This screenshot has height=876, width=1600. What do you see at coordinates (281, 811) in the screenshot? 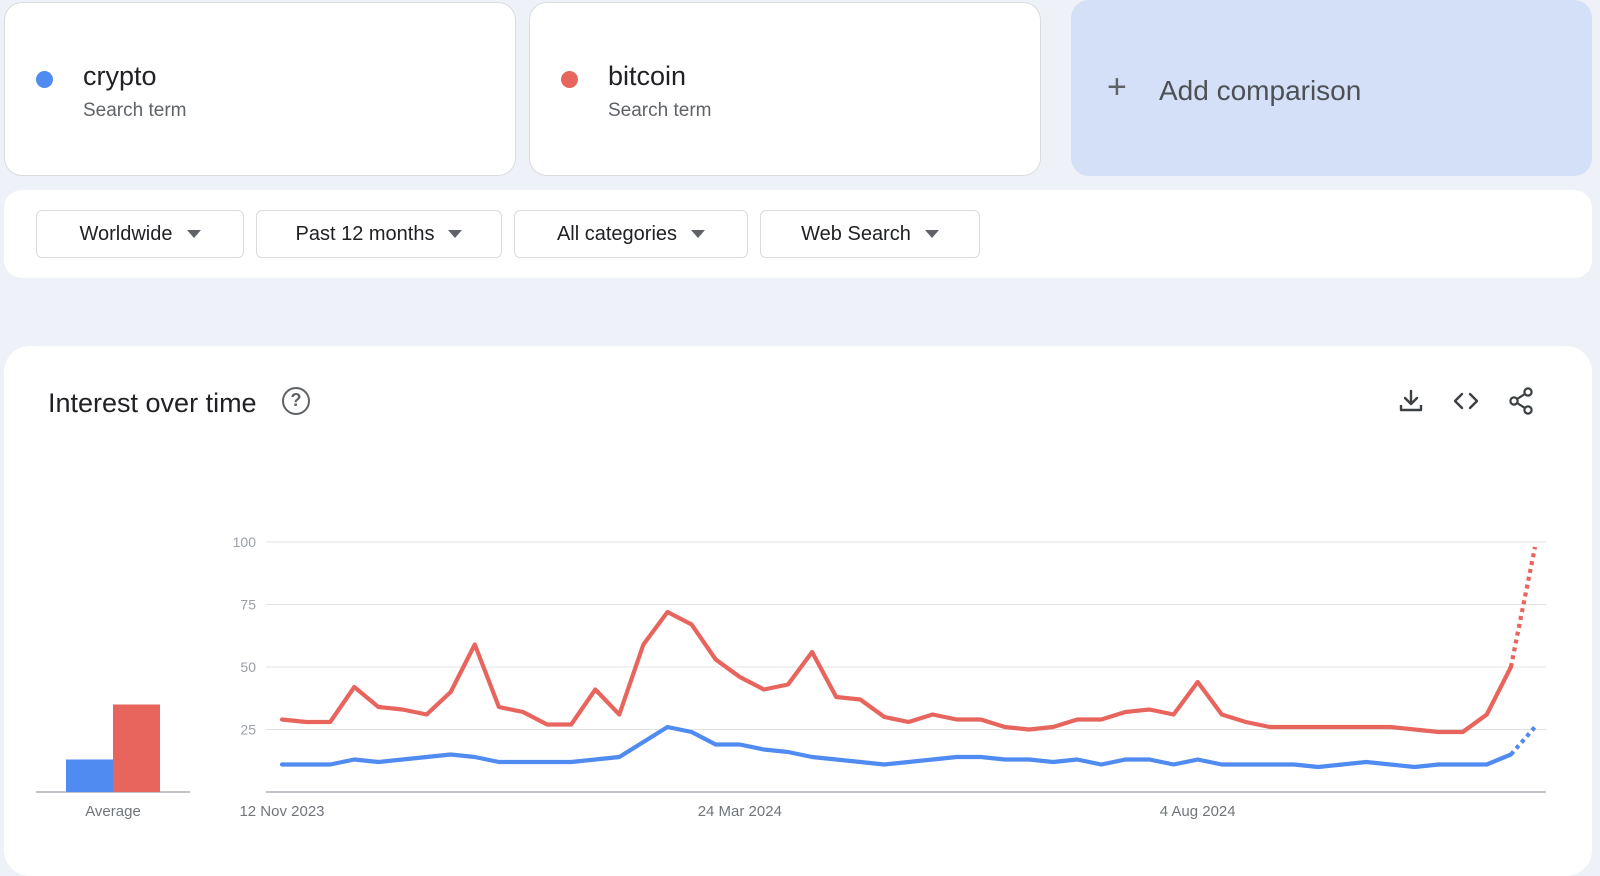
I see `x-tick-label: 12 Nov 2023` at bounding box center [281, 811].